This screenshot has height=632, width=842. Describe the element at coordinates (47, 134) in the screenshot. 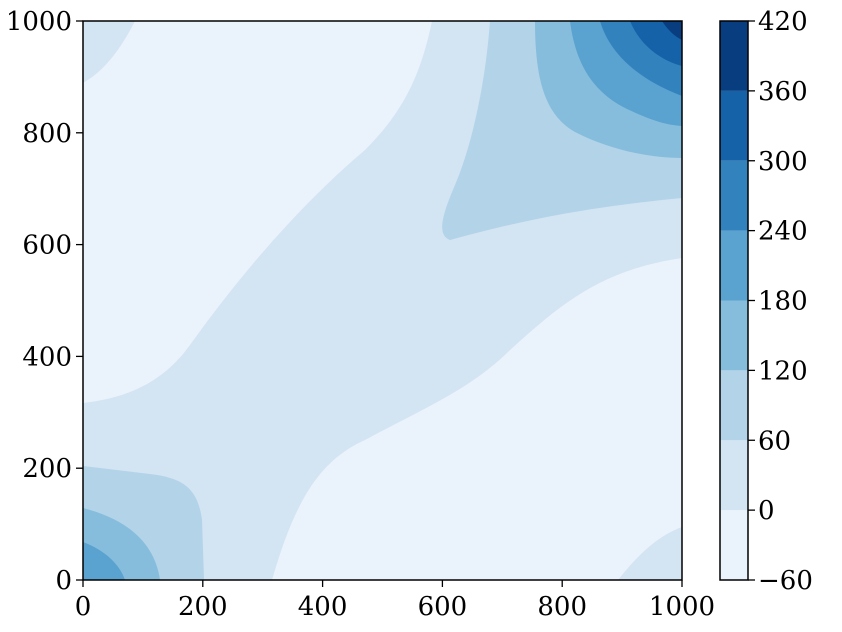

I see `y-tick-label: 800` at that location.